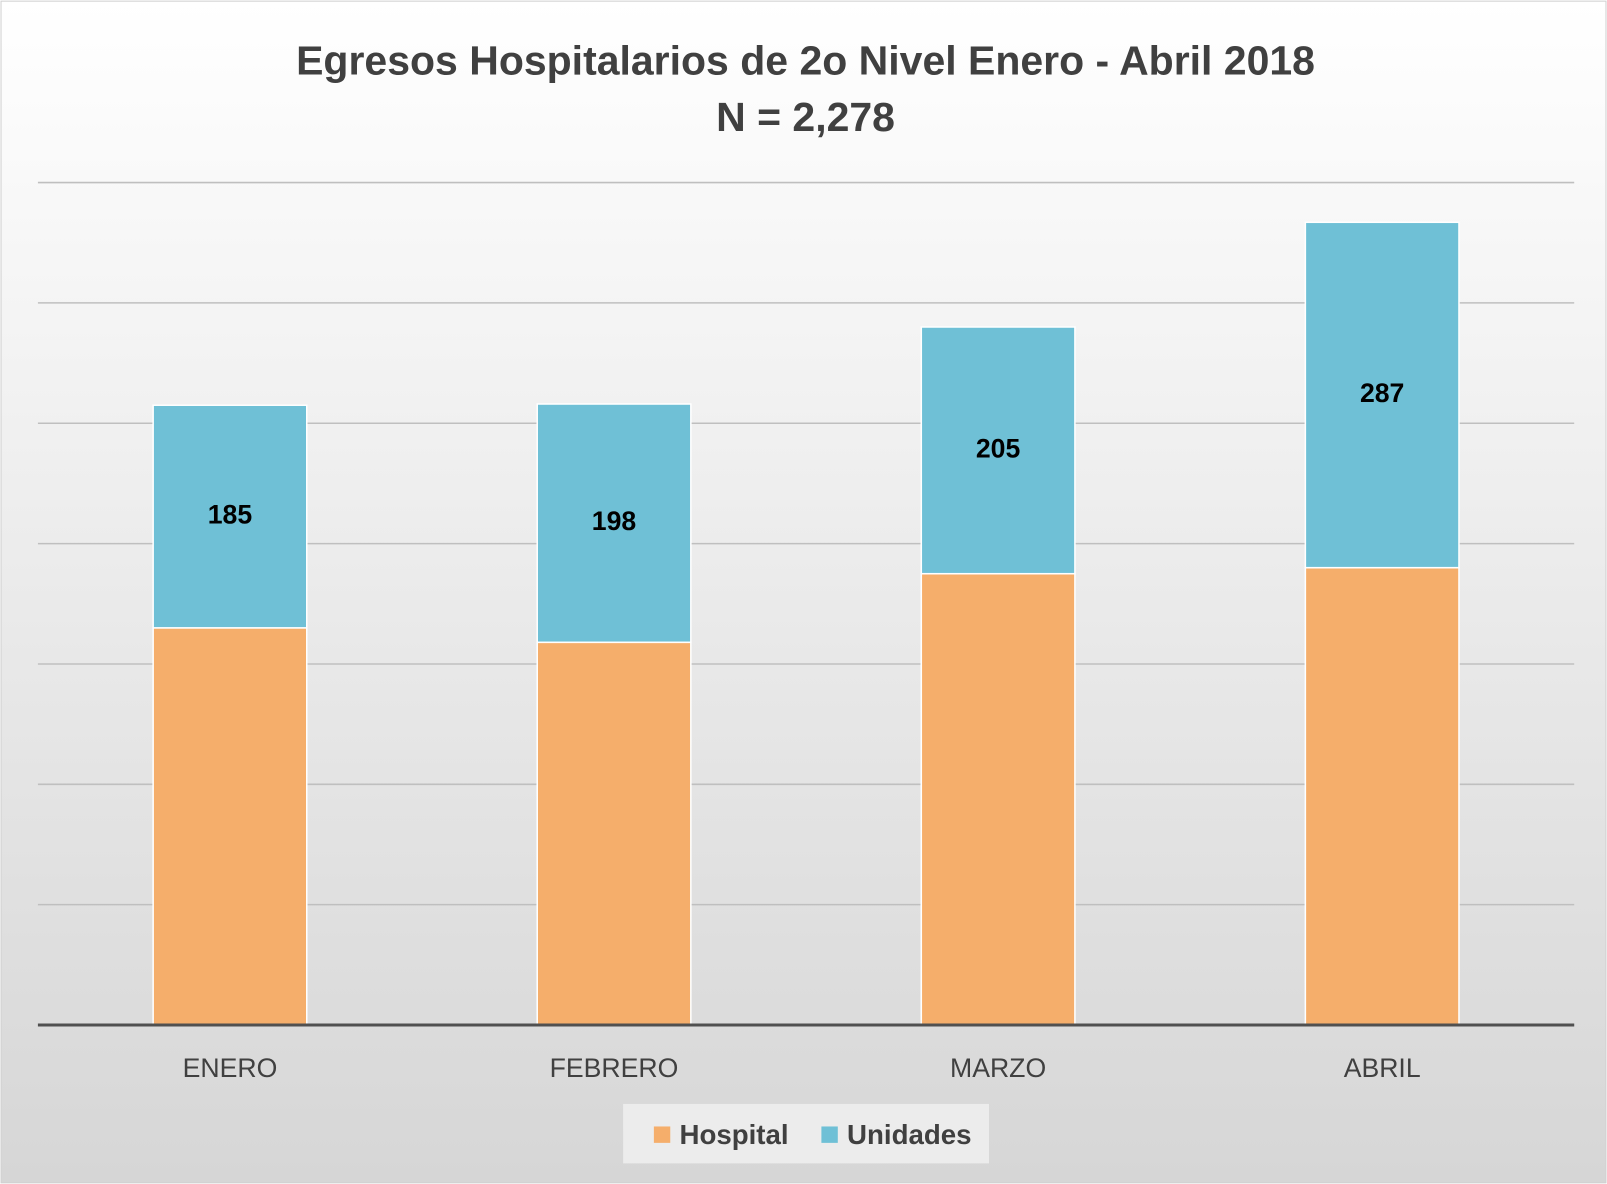 Image resolution: width=1607 pixels, height=1184 pixels. What do you see at coordinates (806, 1133) in the screenshot?
I see `legend-box` at bounding box center [806, 1133].